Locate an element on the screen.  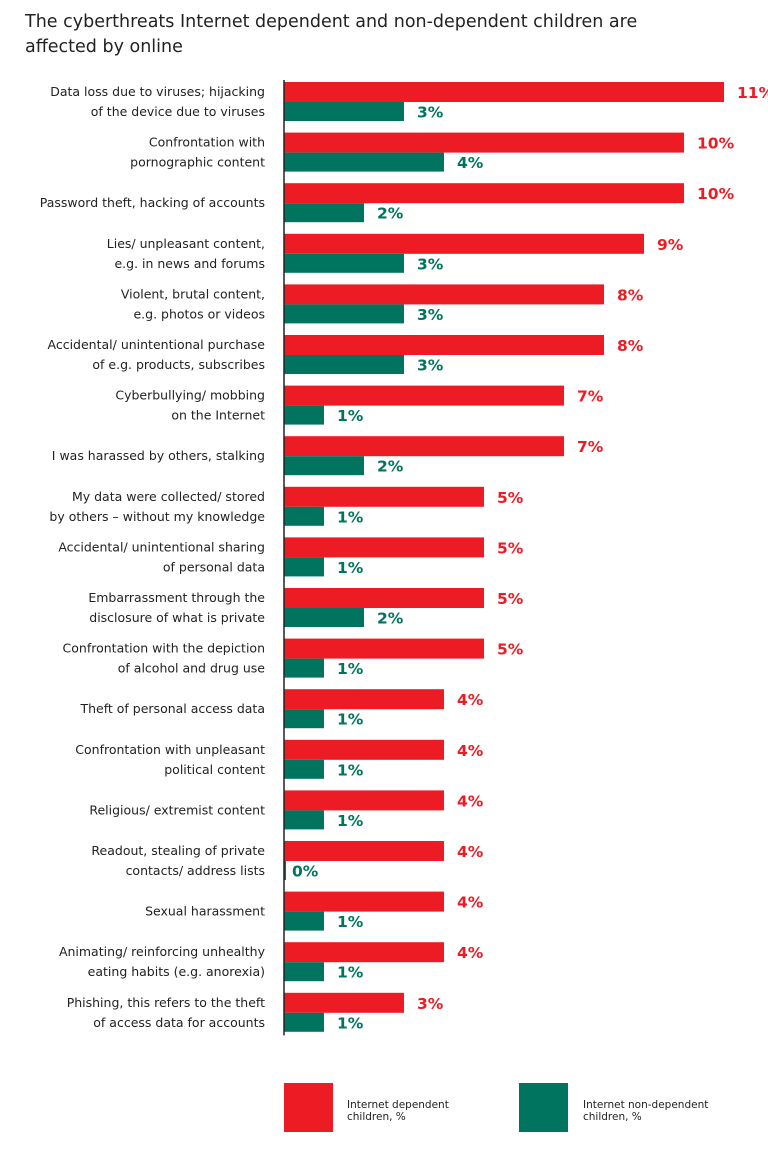
value-label: 11% is located at coordinates (752, 93).